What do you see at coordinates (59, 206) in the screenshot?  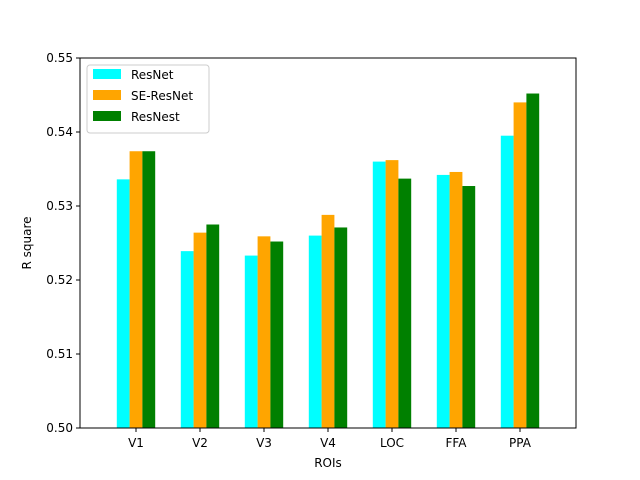 I see `y-tick-label: 0.53` at bounding box center [59, 206].